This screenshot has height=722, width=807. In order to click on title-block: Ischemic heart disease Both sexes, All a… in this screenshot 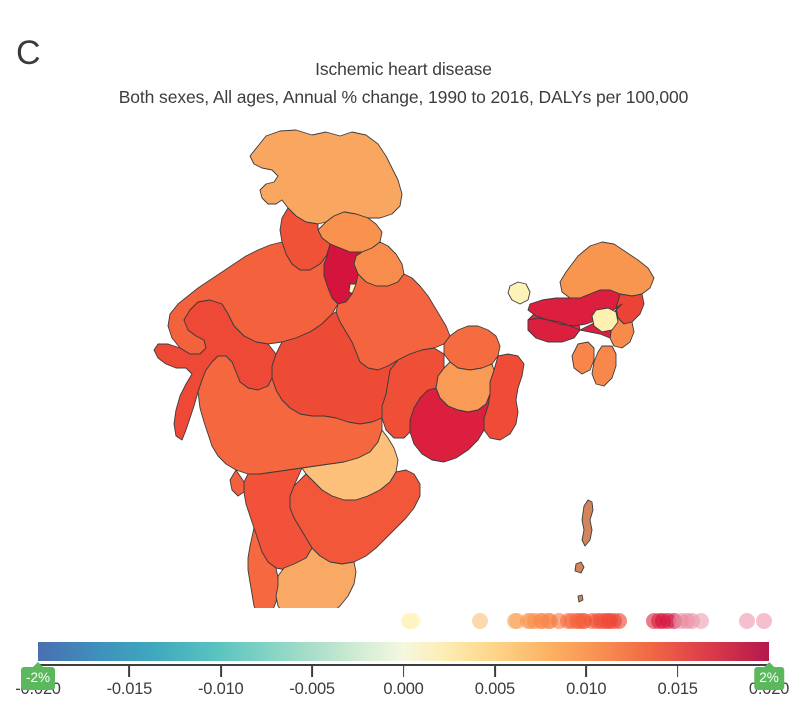, I will do `click(403, 83)`.